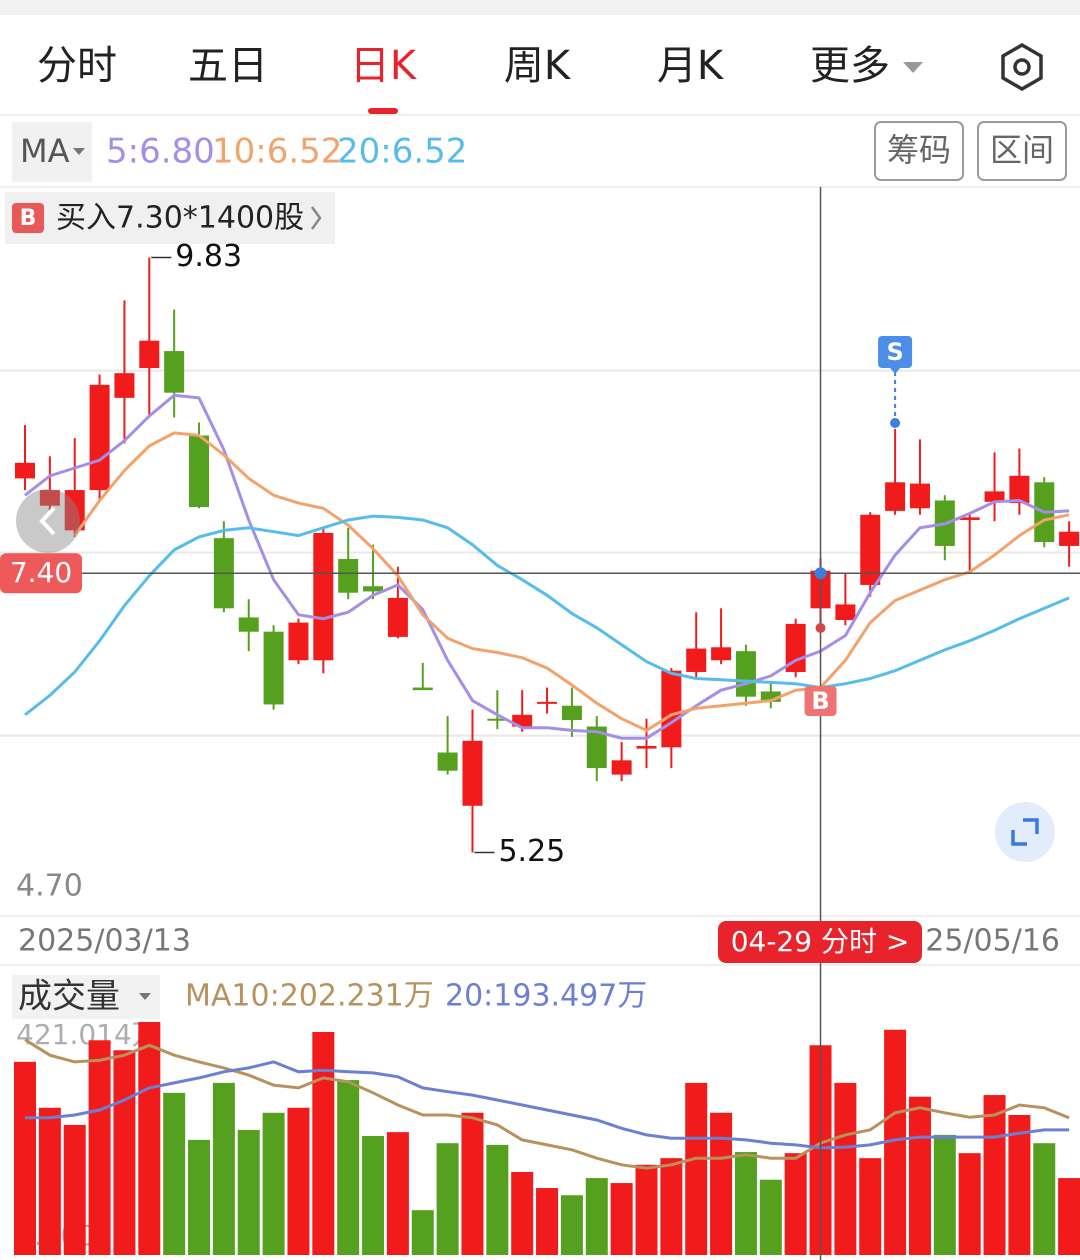  I want to click on trade-text: 买入7.30*1400股, so click(180, 218).